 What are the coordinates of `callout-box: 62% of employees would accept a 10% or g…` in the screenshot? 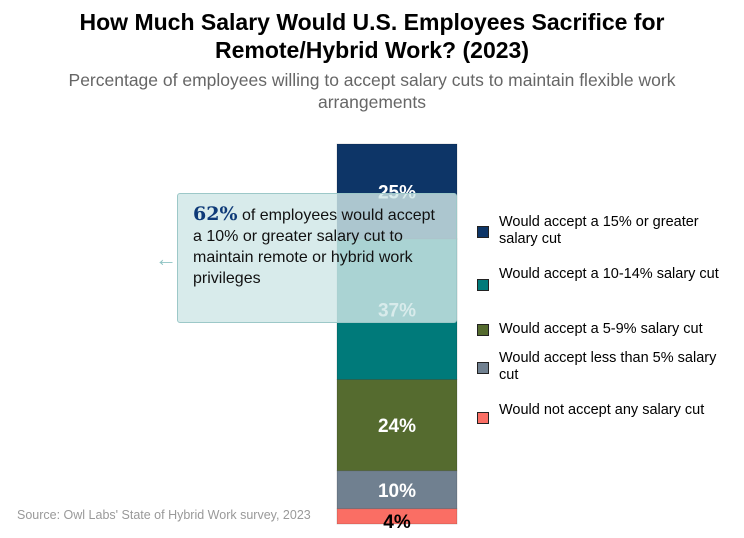 It's located at (317, 258).